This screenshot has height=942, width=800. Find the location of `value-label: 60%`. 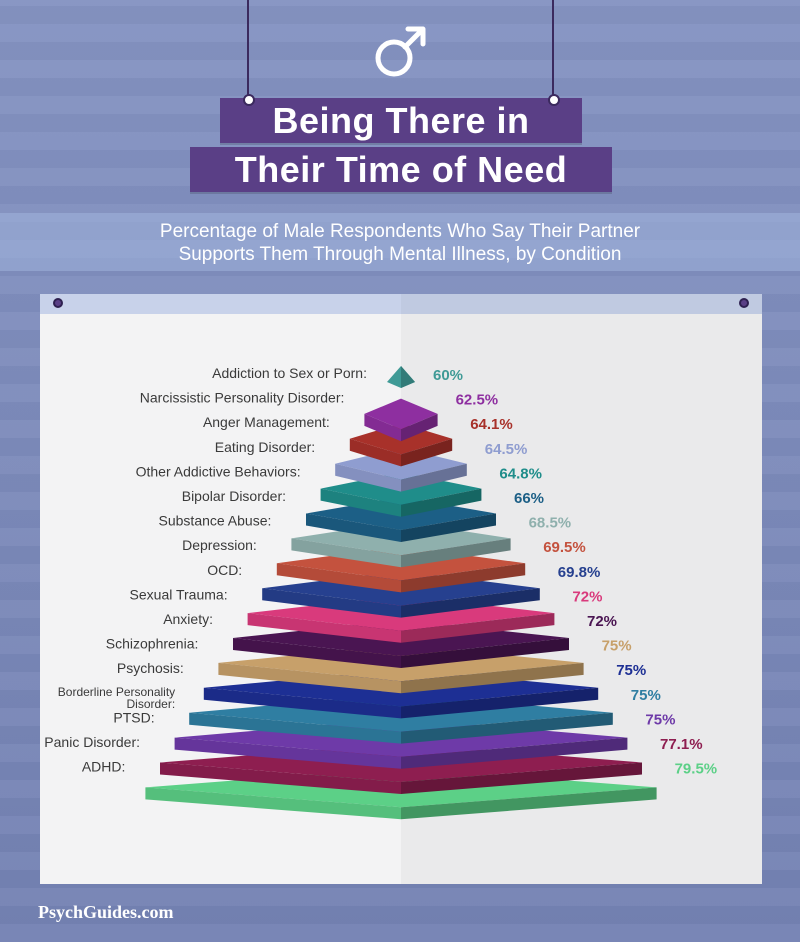

value-label: 60% is located at coordinates (448, 375).